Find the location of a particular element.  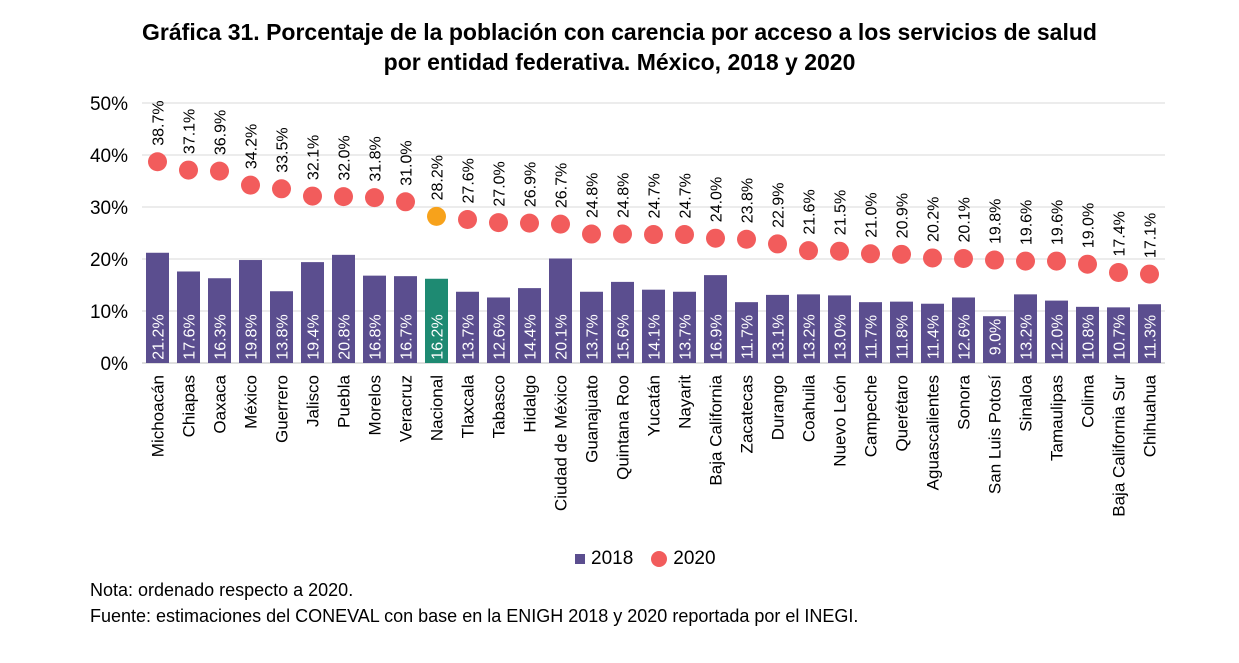

y-tick-label: 50% is located at coordinates (109, 104).